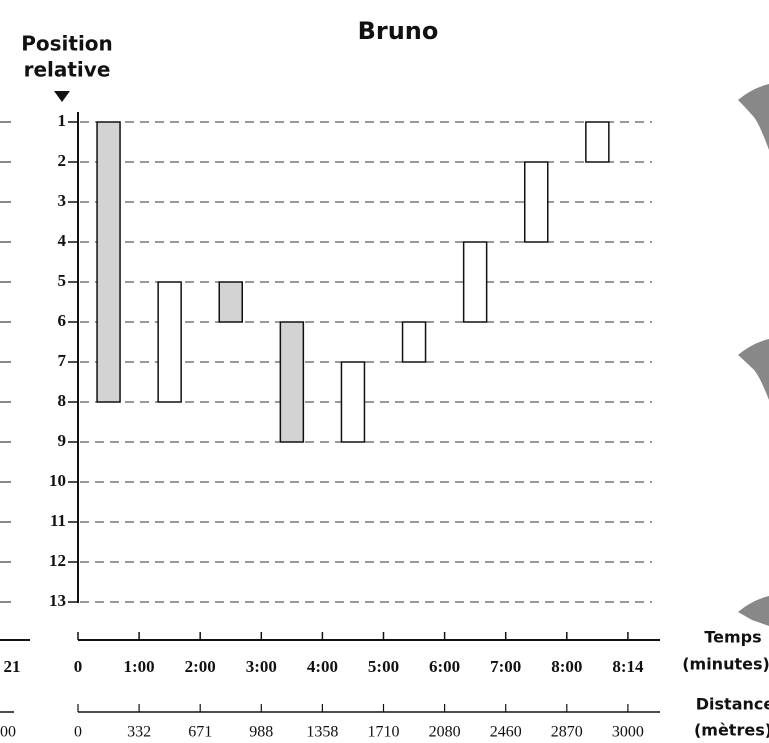 The image size is (769, 743). What do you see at coordinates (261, 732) in the screenshot?
I see `x2-tick-label: 988` at bounding box center [261, 732].